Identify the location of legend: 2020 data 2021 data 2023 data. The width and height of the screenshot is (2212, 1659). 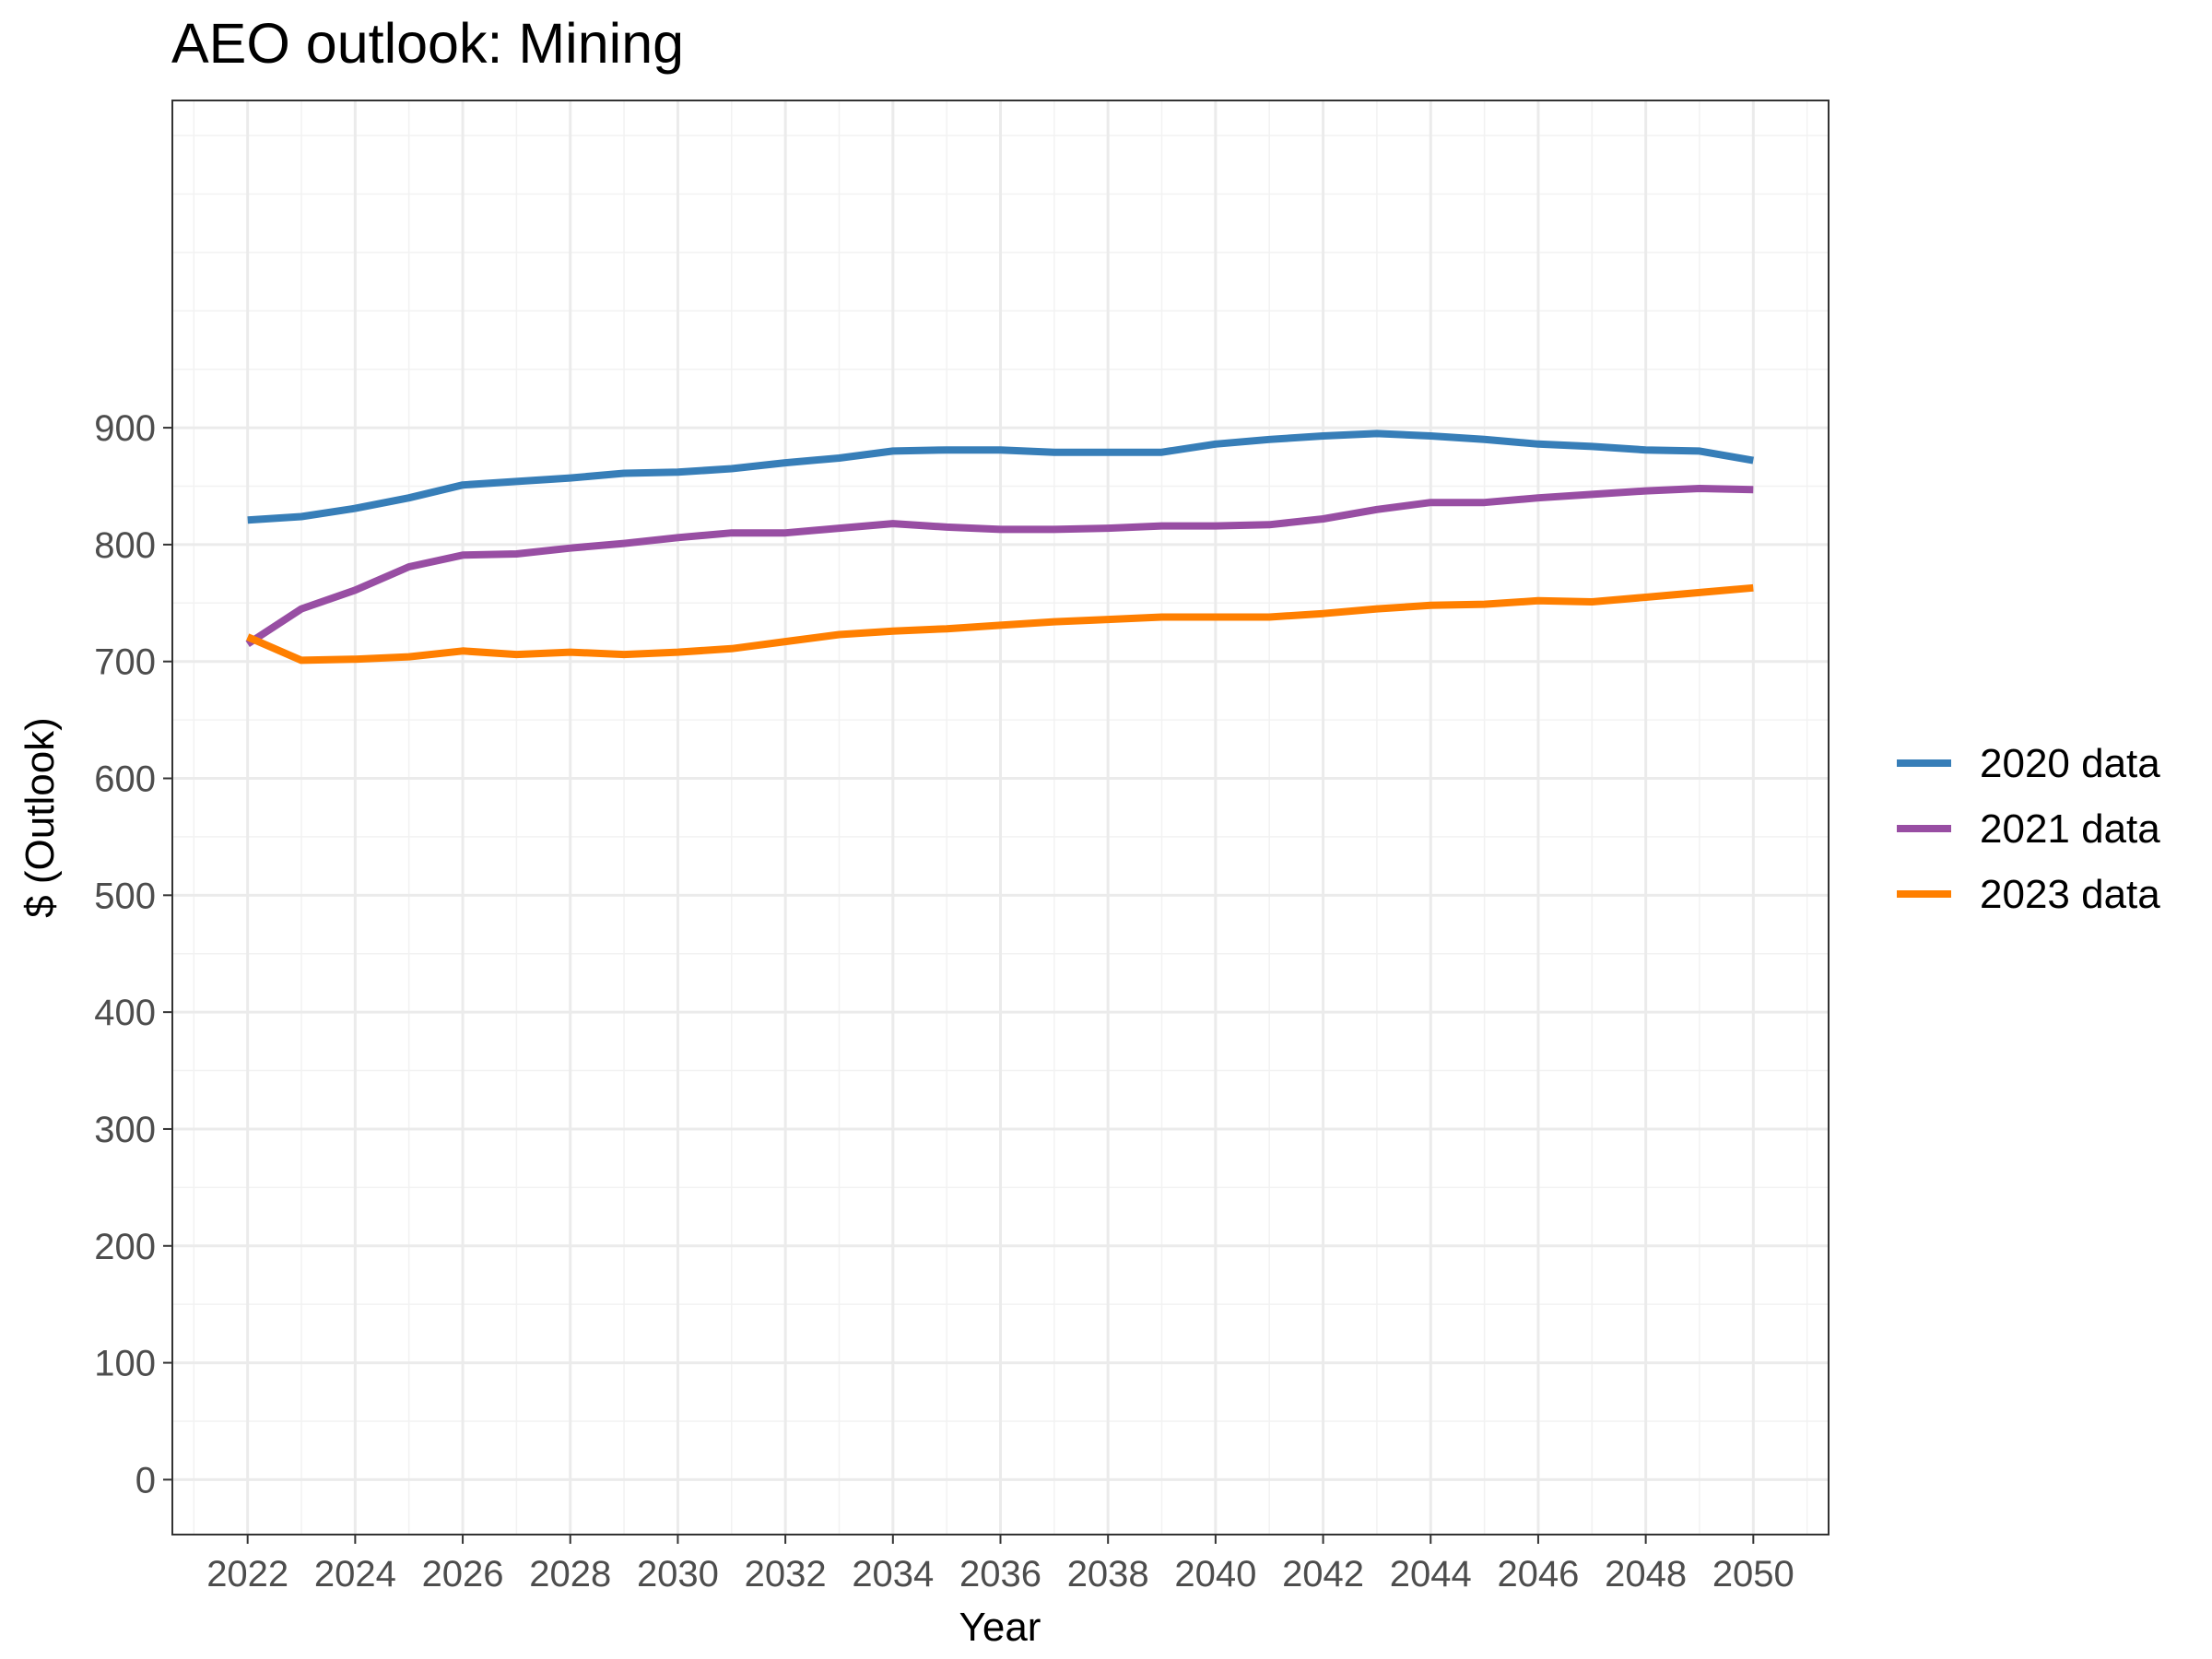
(2028, 829).